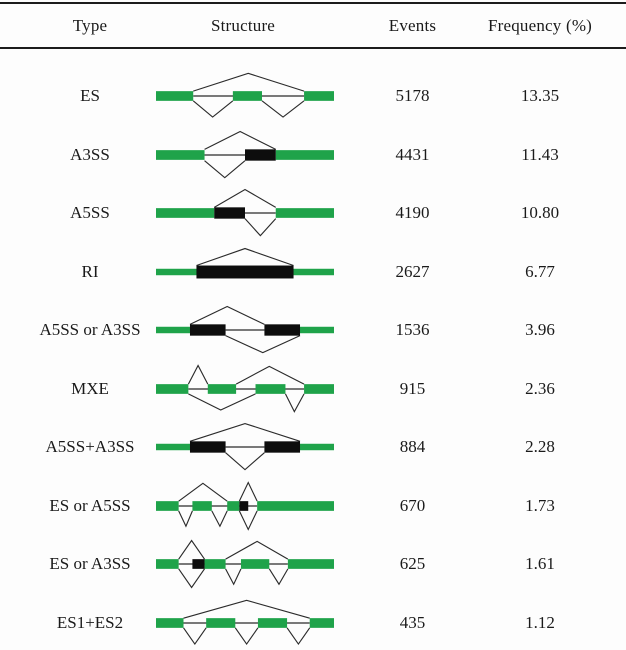 The width and height of the screenshot is (626, 650). What do you see at coordinates (540, 271) in the screenshot?
I see `frequency-value: 6.77` at bounding box center [540, 271].